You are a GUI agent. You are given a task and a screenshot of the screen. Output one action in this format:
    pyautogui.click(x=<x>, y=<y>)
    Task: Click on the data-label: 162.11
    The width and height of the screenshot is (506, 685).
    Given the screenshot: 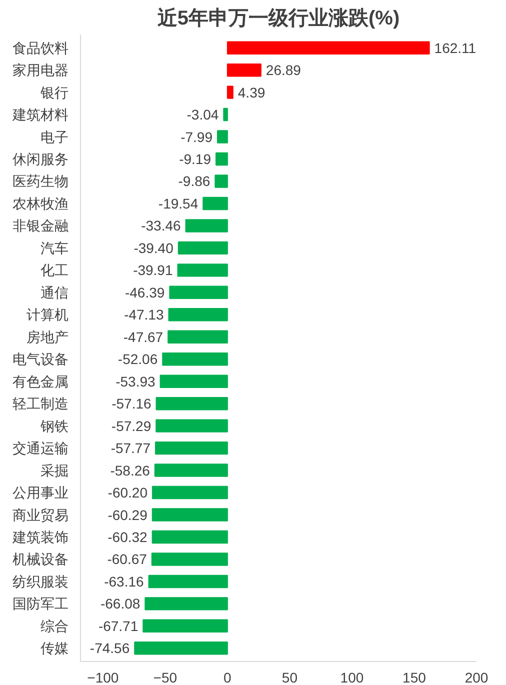 What is the action you would take?
    pyautogui.click(x=455, y=48)
    